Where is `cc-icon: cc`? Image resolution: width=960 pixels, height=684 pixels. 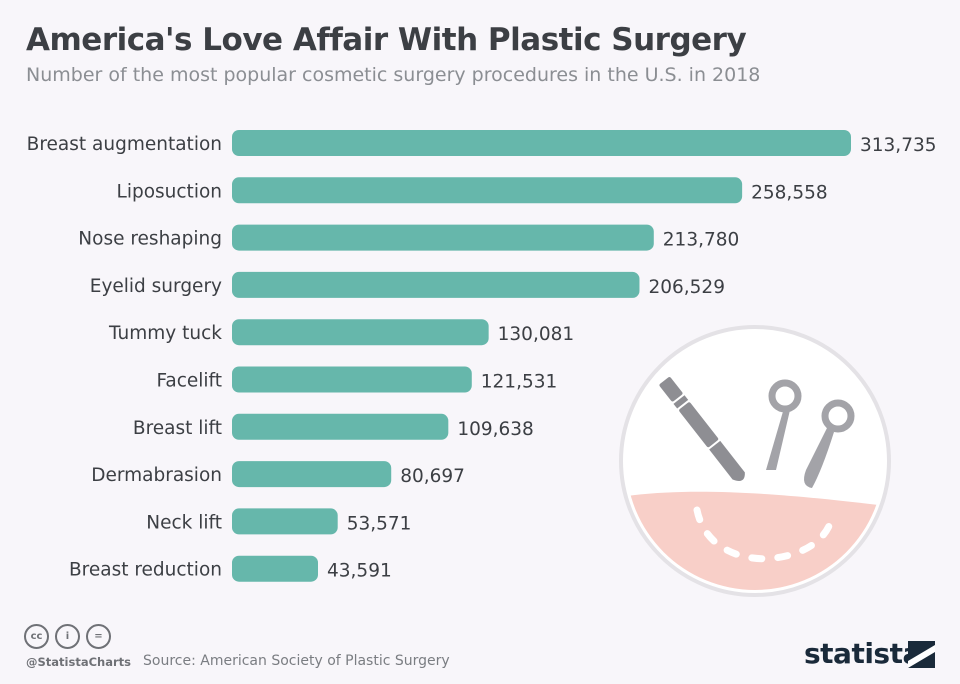 cc-icon: cc is located at coordinates (36, 636).